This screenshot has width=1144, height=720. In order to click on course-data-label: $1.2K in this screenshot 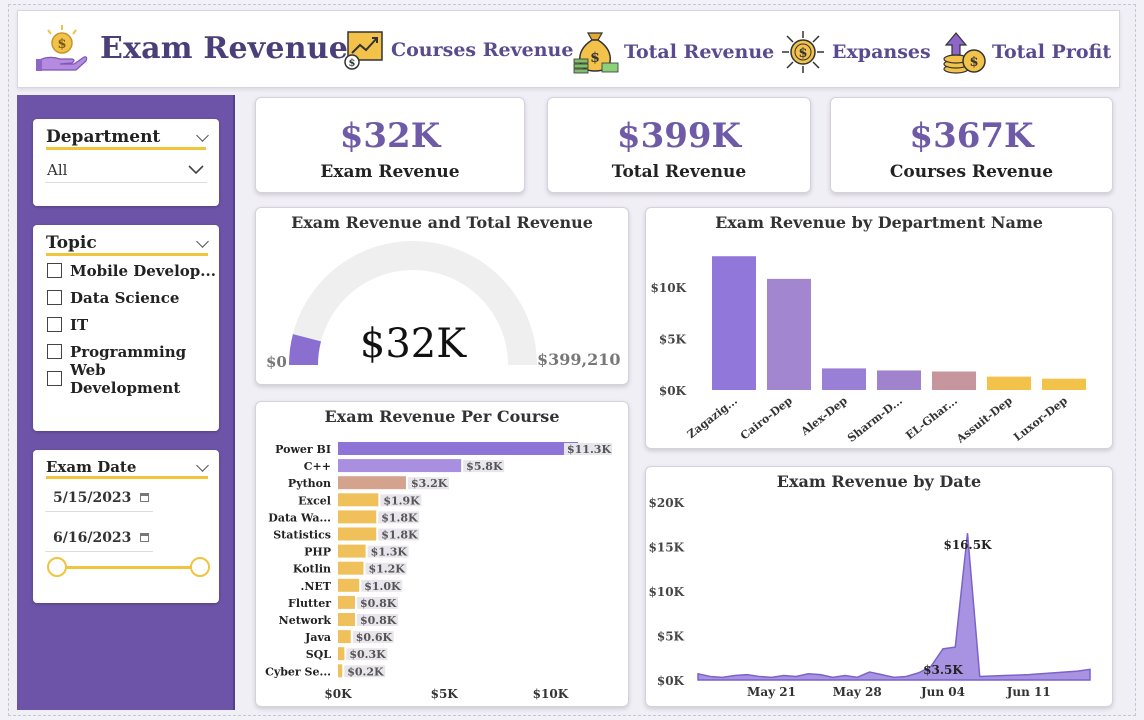, I will do `click(386, 569)`.